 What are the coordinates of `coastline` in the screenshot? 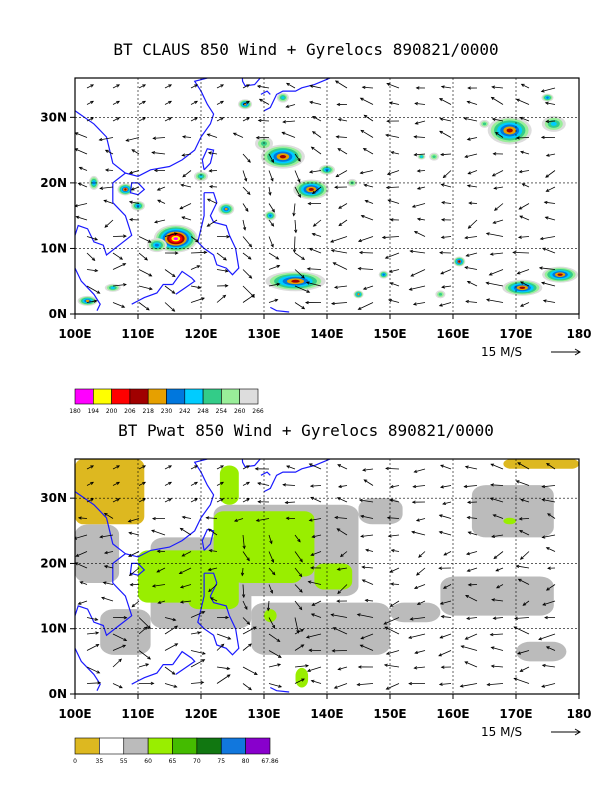 It's located at (218, 234).